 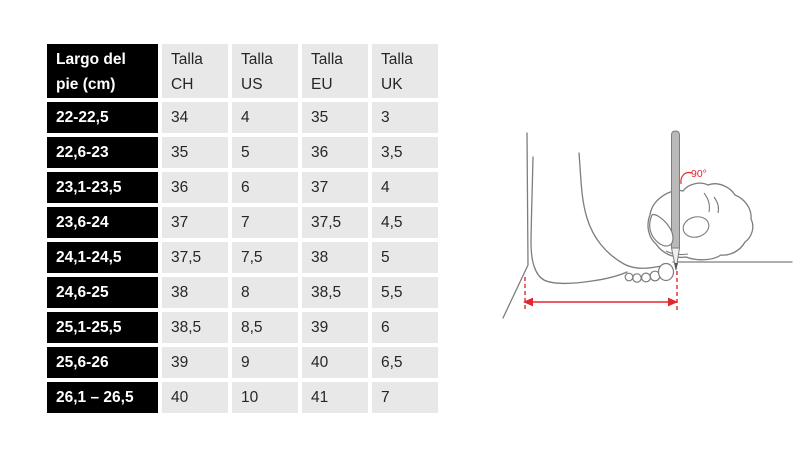 I want to click on wall-line, so click(x=515, y=225).